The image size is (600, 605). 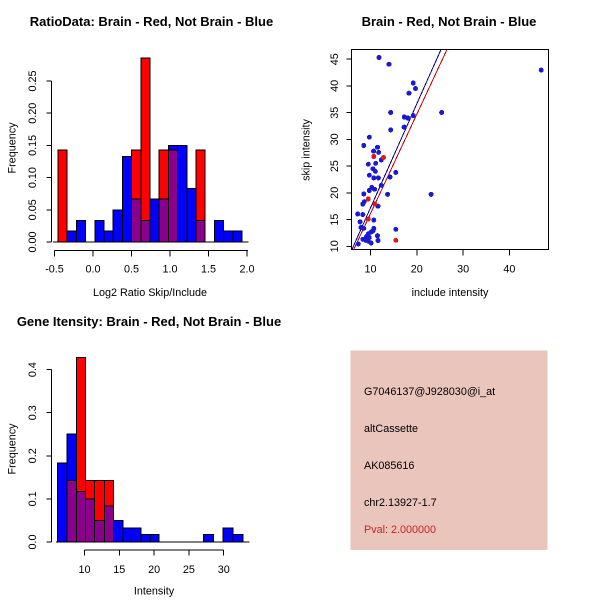 What do you see at coordinates (208, 269) in the screenshot?
I see `svg-text: 1.5` at bounding box center [208, 269].